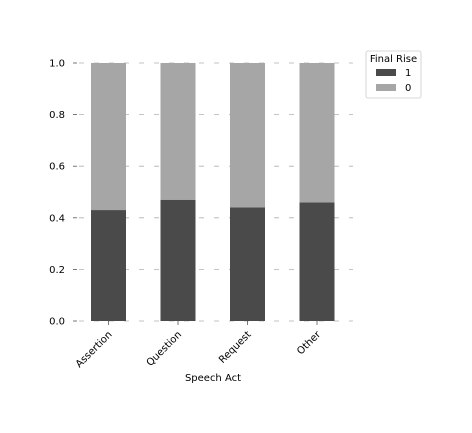 The height and width of the screenshot is (433, 472). Describe the element at coordinates (199, 345) in the screenshot. I see `x-axis: Assertion Question Request Other` at that location.